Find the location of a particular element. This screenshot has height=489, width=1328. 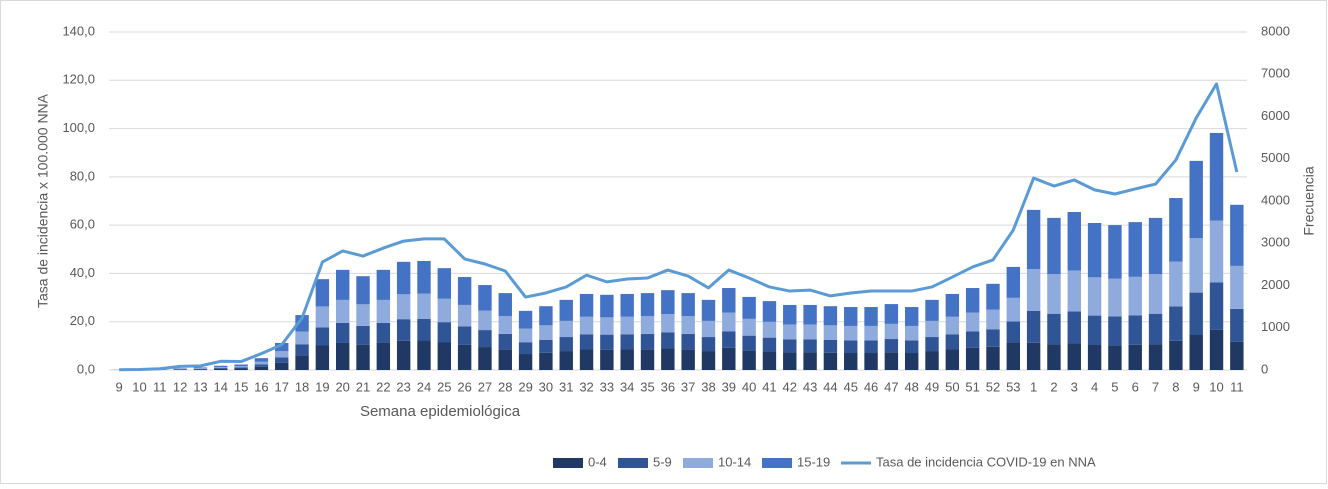

x-tick-label: 25 is located at coordinates (444, 386).